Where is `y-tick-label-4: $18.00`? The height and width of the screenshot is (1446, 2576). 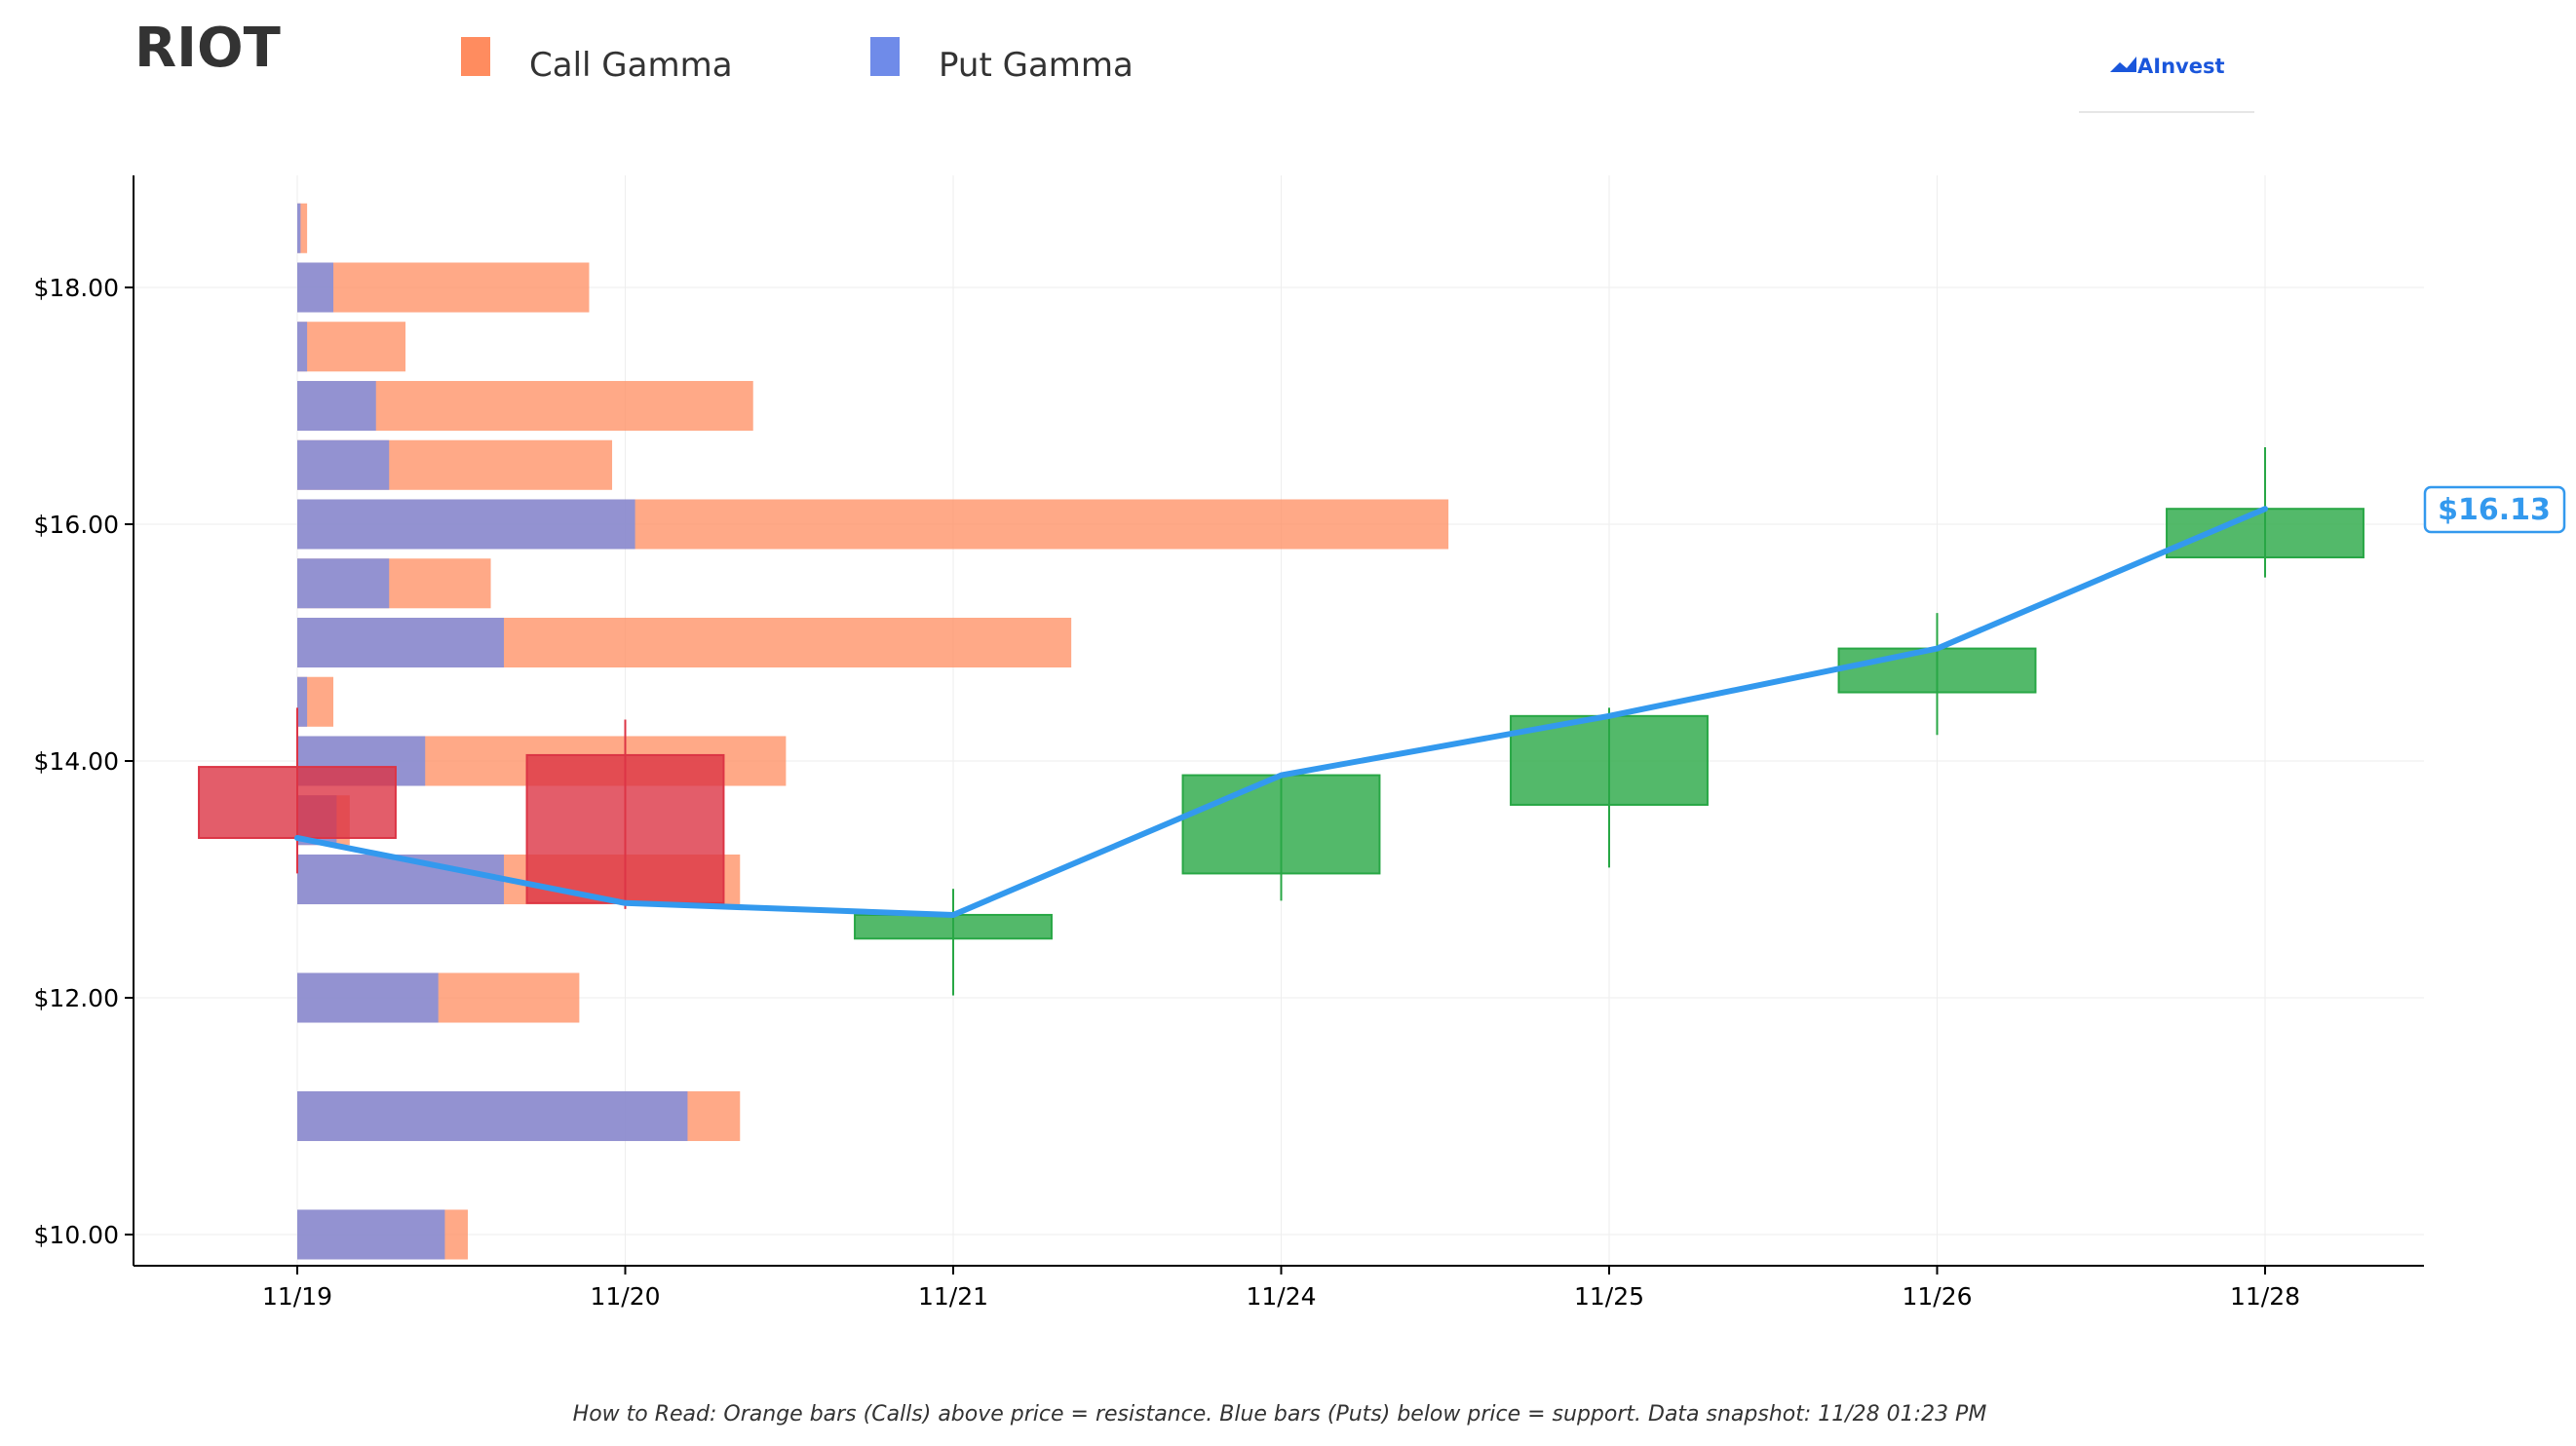
y-tick-label-4: $18.00 is located at coordinates (76, 288).